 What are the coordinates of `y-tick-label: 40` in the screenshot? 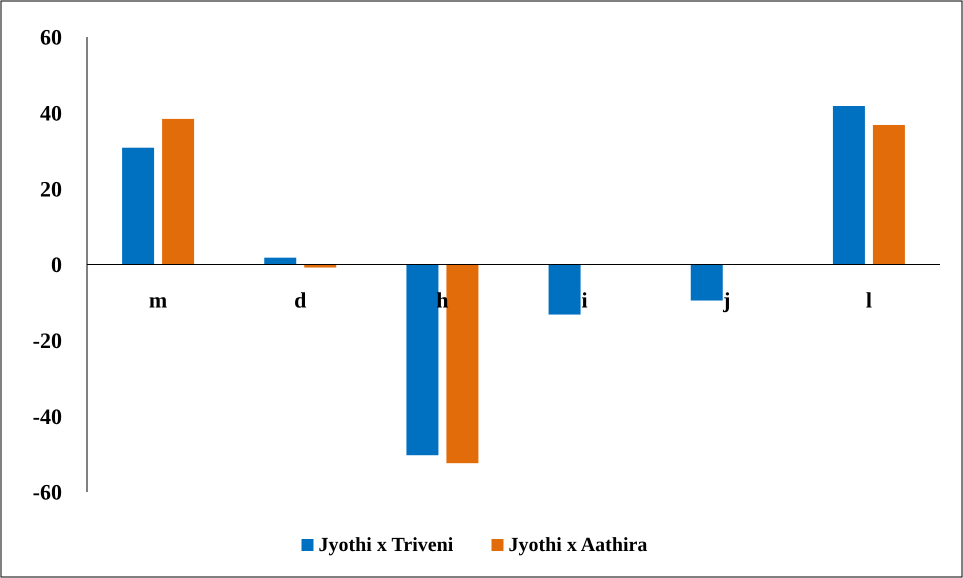 It's located at (51, 113).